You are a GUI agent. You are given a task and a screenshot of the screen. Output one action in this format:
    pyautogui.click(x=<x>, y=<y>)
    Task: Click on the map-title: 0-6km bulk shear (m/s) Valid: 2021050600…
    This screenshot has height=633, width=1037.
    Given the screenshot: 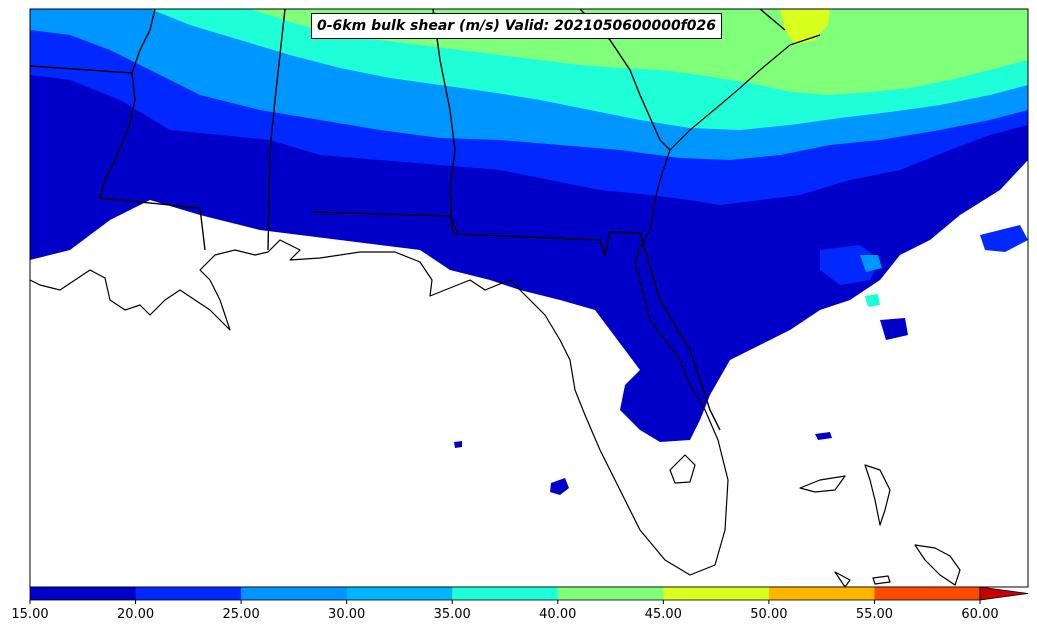 What is the action you would take?
    pyautogui.click(x=516, y=26)
    